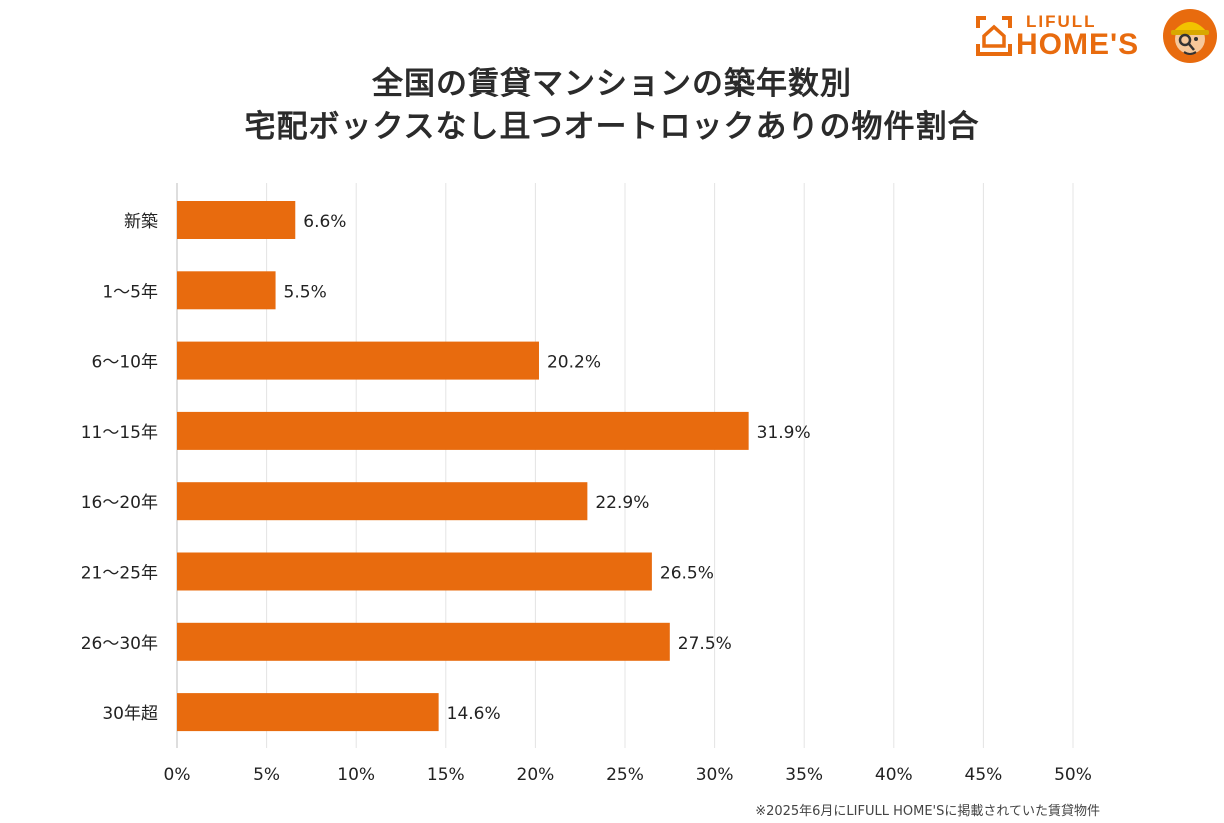  What do you see at coordinates (356, 775) in the screenshot?
I see `x-tick-label: 10%` at bounding box center [356, 775].